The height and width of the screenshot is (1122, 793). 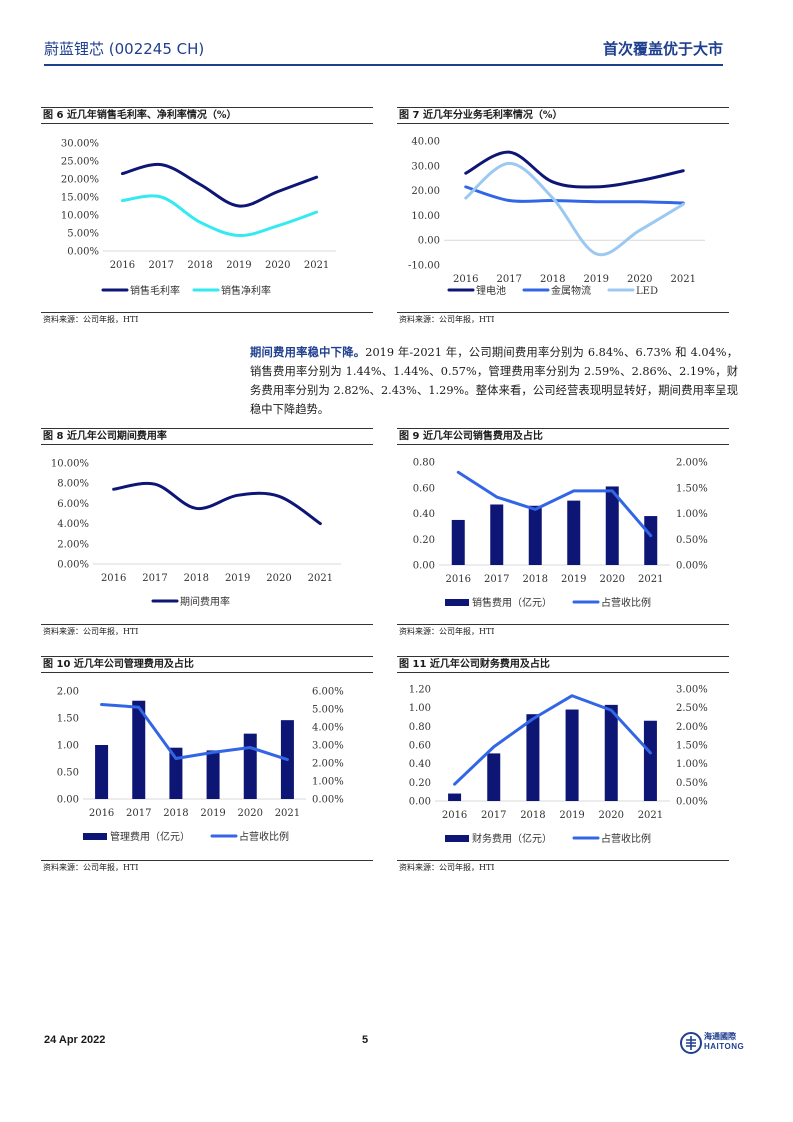 I want to click on y-tick-label: 4.00%, so click(x=73, y=524).